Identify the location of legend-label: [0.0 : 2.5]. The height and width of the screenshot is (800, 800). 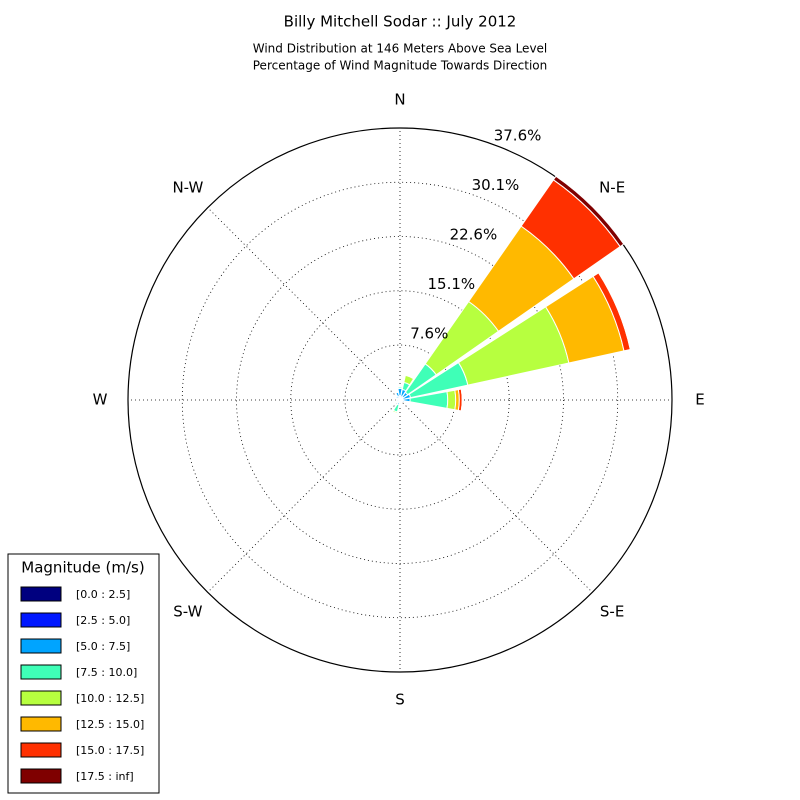
(103, 594).